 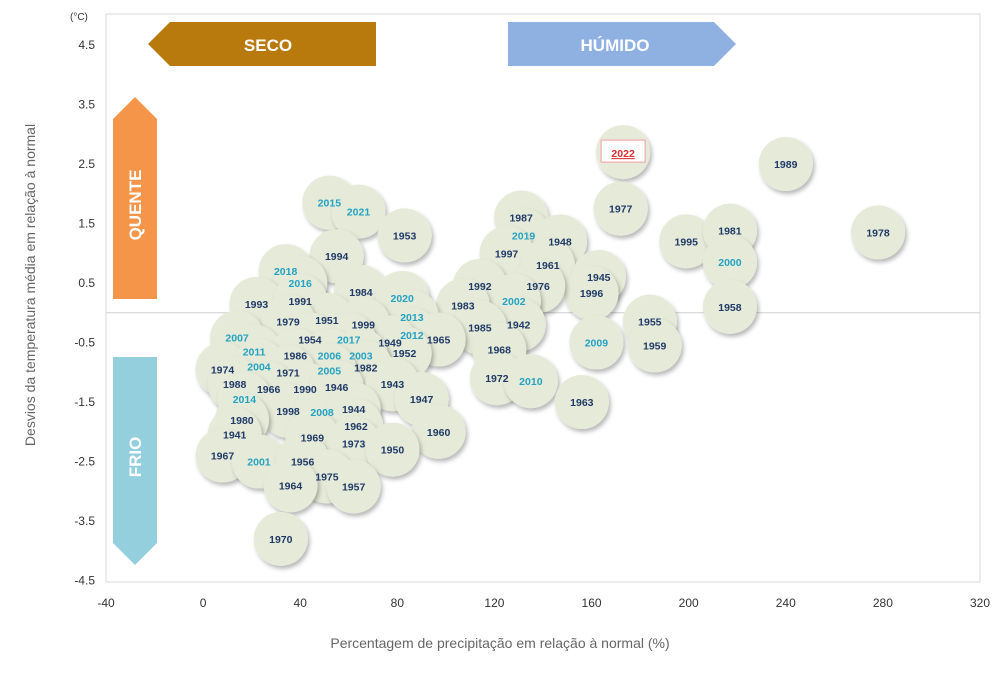 I want to click on year-label-1955: 1955, so click(x=650, y=323).